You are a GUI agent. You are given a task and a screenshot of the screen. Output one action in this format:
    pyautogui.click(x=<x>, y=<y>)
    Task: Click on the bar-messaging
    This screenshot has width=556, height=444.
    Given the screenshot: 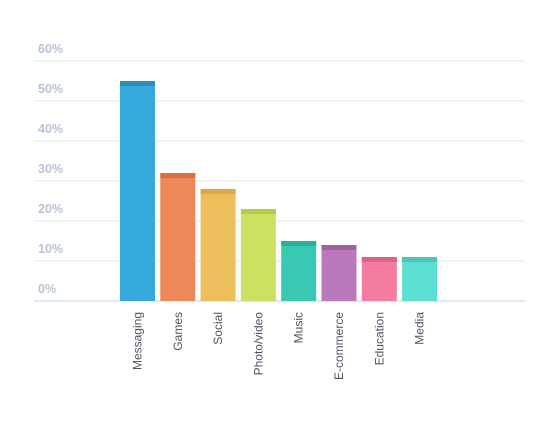 What is the action you would take?
    pyautogui.click(x=137, y=191)
    